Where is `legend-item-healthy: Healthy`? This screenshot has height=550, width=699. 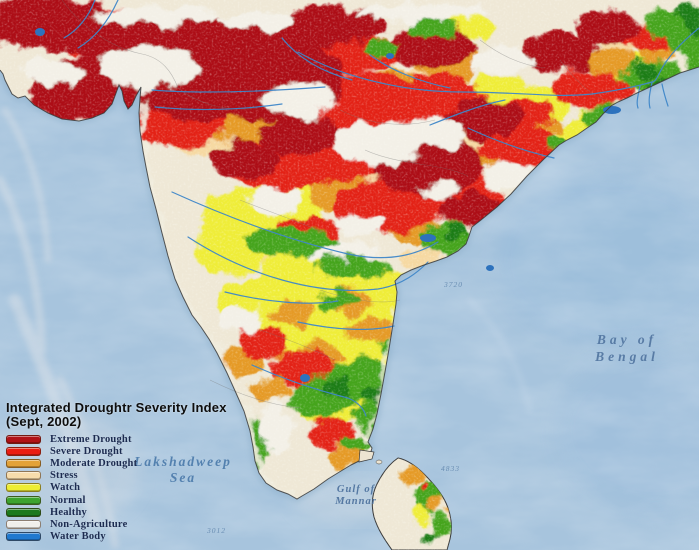
legend-item-healthy: Healthy is located at coordinates (116, 512).